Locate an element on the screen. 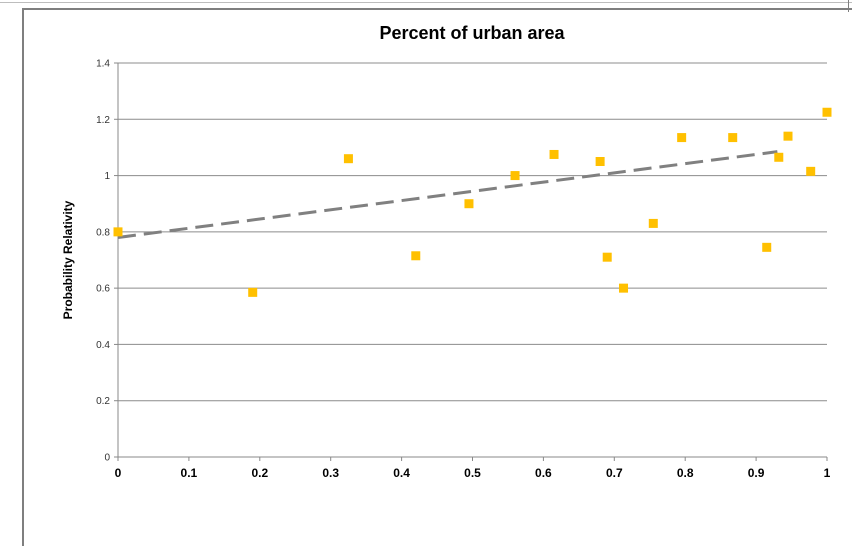 The width and height of the screenshot is (852, 546). y-axis-label: Probability Relativity is located at coordinates (68, 259).